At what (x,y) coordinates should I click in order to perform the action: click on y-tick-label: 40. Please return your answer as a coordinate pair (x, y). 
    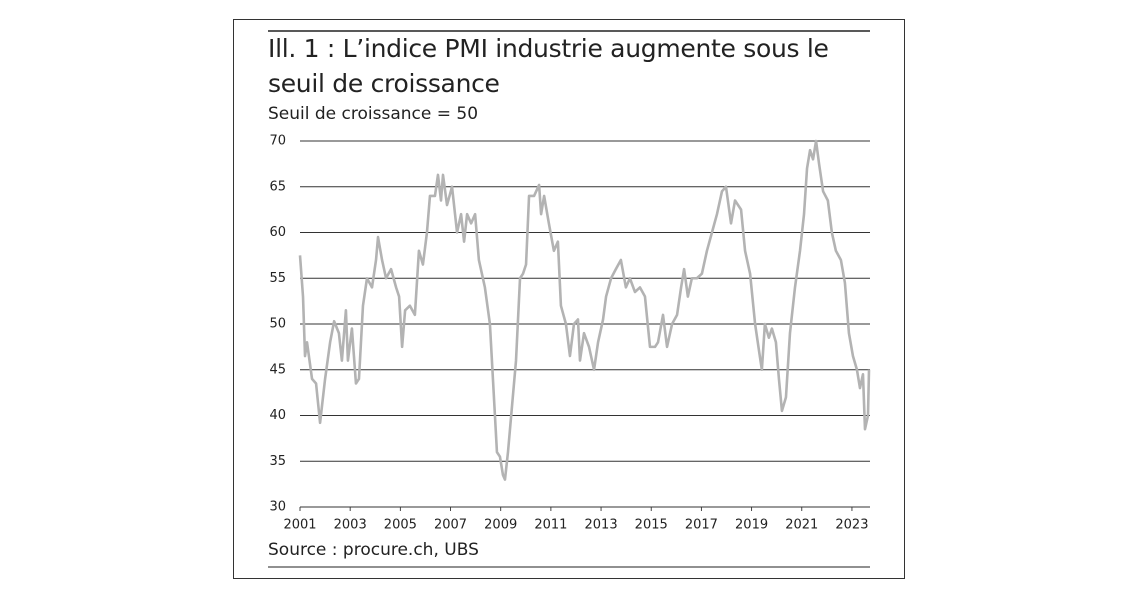
    Looking at the image, I should click on (277, 415).